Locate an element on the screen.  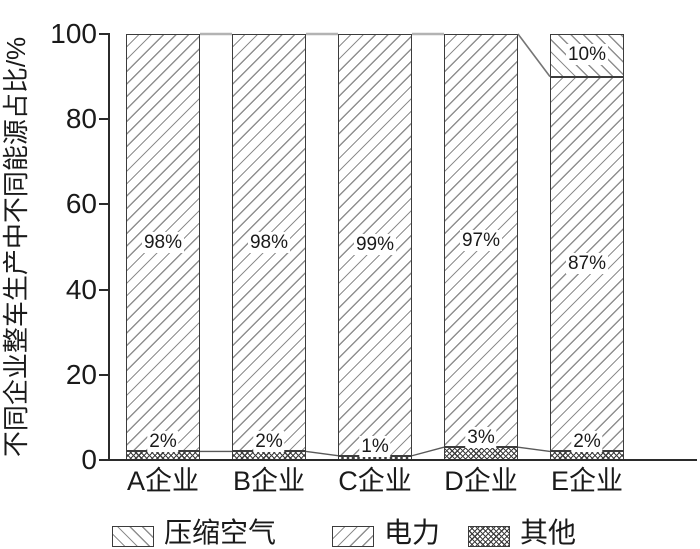
segment-label-electricity: 99% is located at coordinates (375, 244).